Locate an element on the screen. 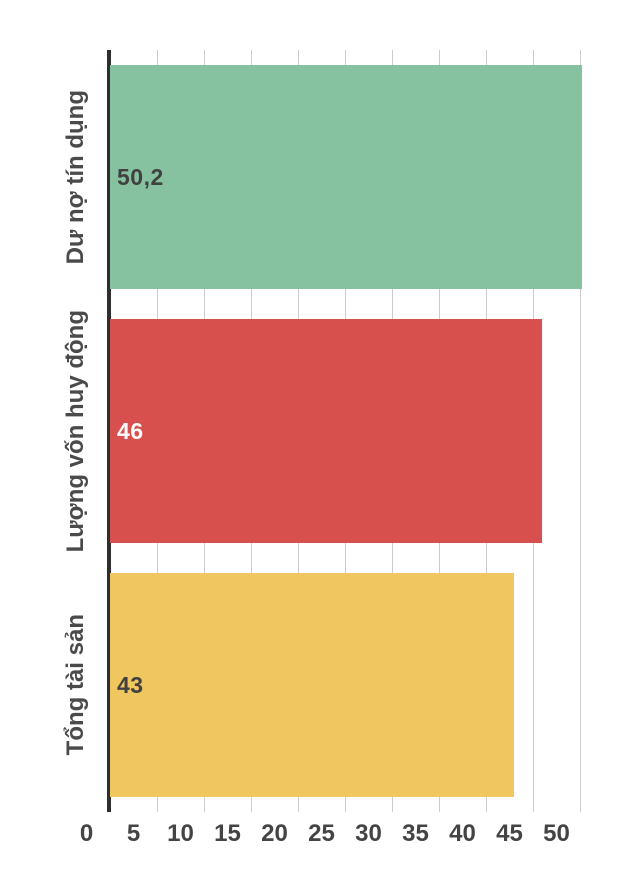  x-tick-label-20: 20 is located at coordinates (274, 833).